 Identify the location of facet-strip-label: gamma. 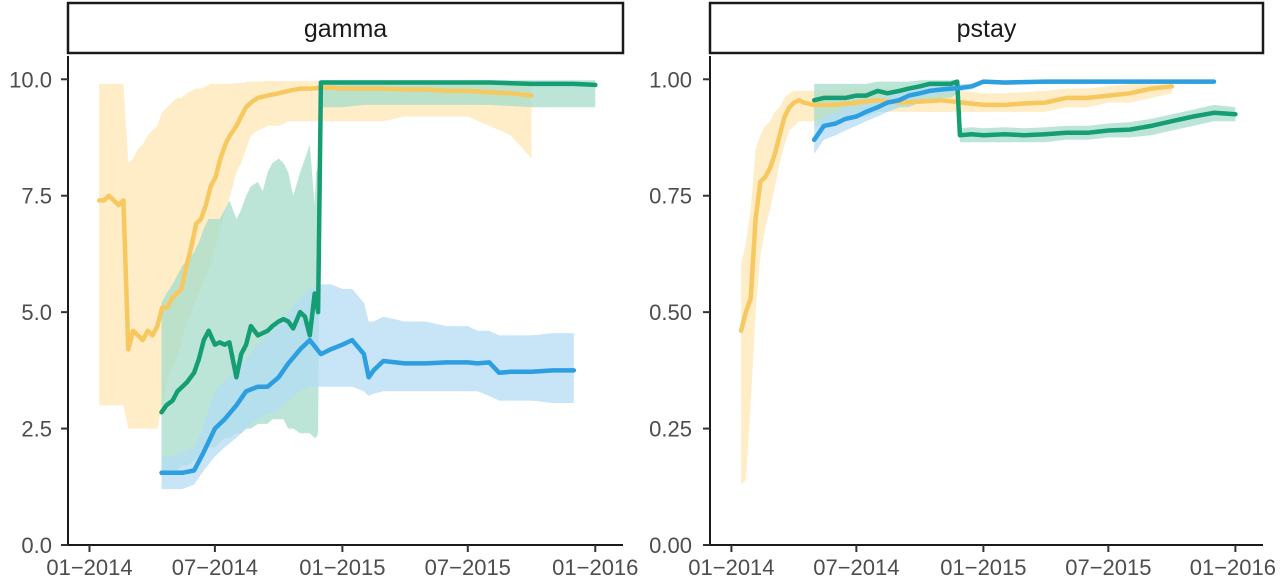
(345, 29).